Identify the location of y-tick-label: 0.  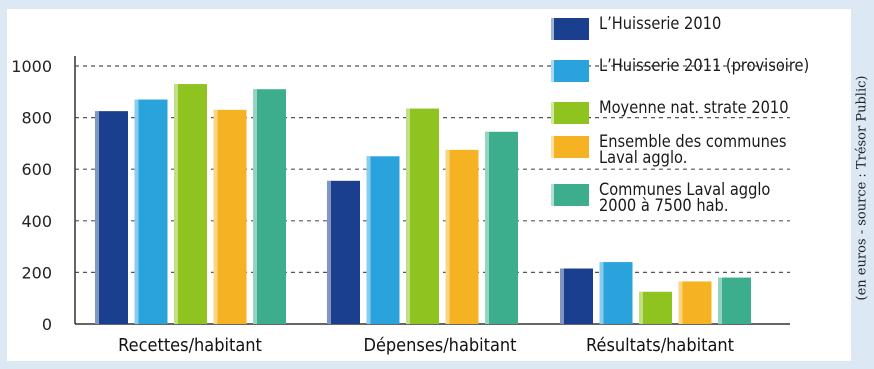
(47, 324).